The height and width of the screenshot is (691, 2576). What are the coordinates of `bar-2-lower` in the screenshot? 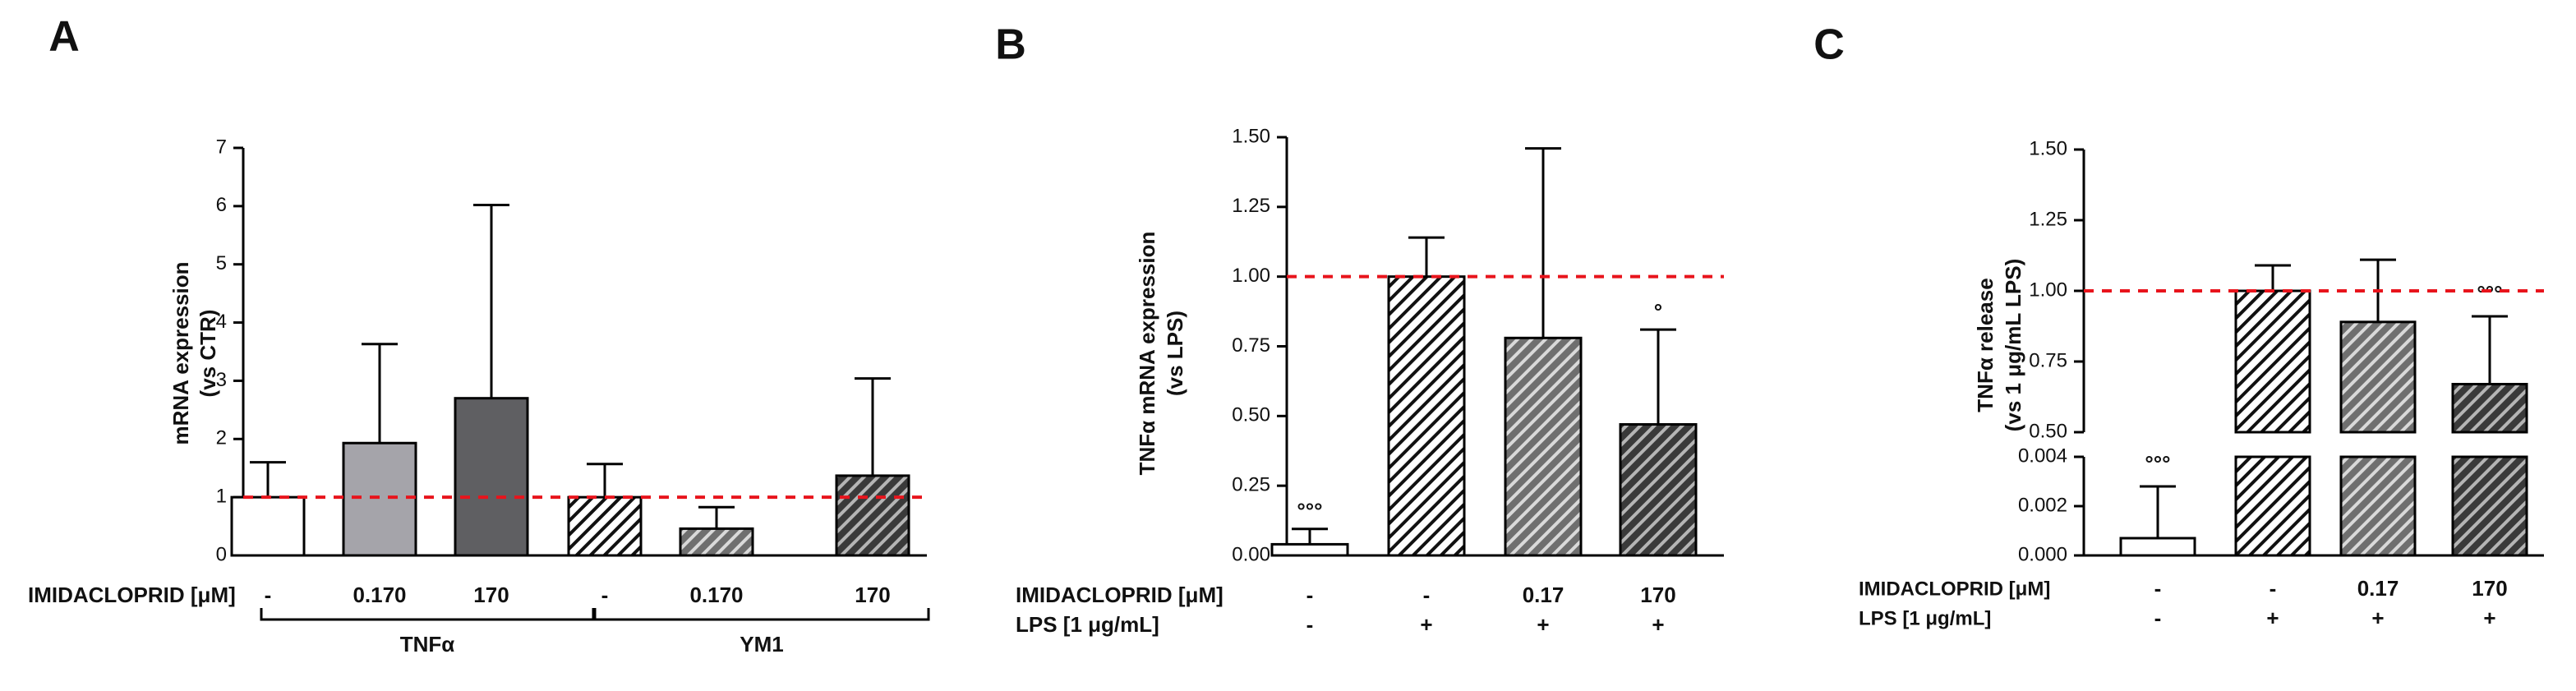 It's located at (2378, 506).